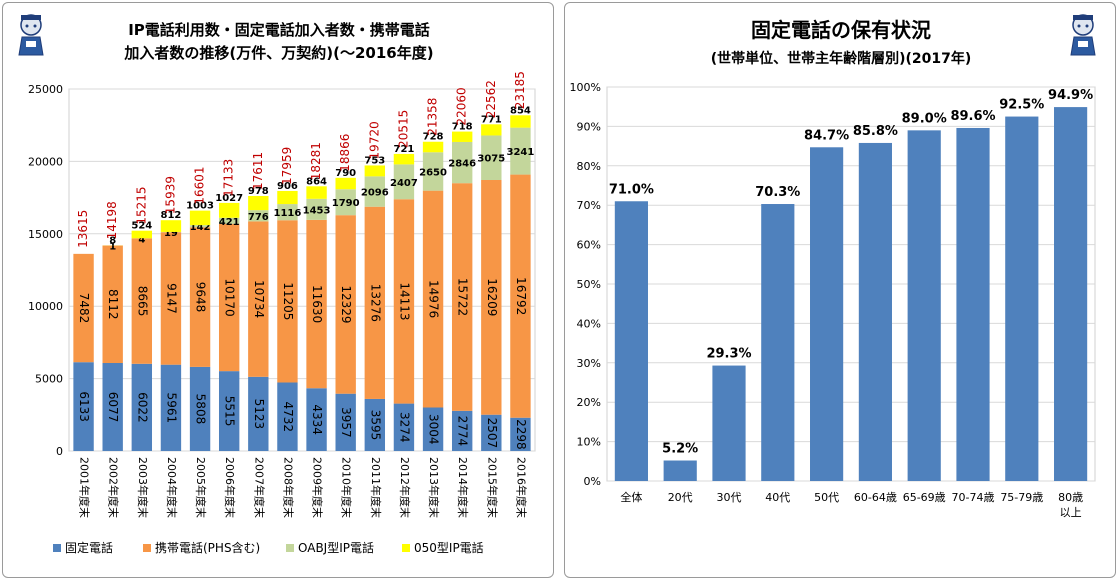  What do you see at coordinates (491, 159) in the screenshot?
I see `segment-value-label: 3075` at bounding box center [491, 159].